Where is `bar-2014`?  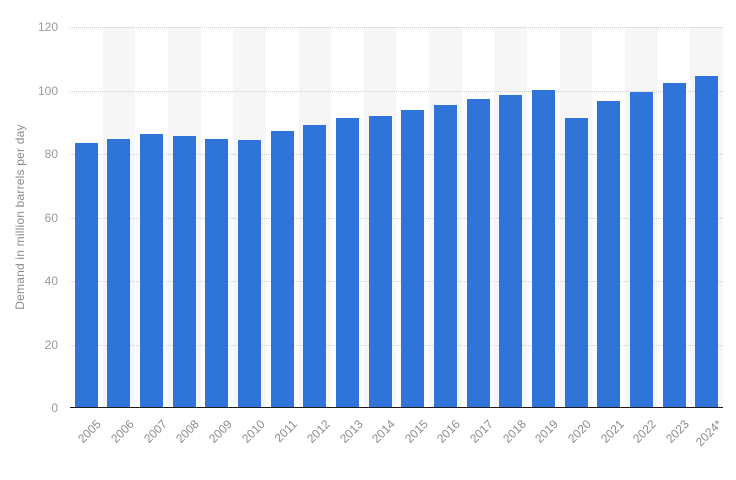
bar-2014 is located at coordinates (380, 261).